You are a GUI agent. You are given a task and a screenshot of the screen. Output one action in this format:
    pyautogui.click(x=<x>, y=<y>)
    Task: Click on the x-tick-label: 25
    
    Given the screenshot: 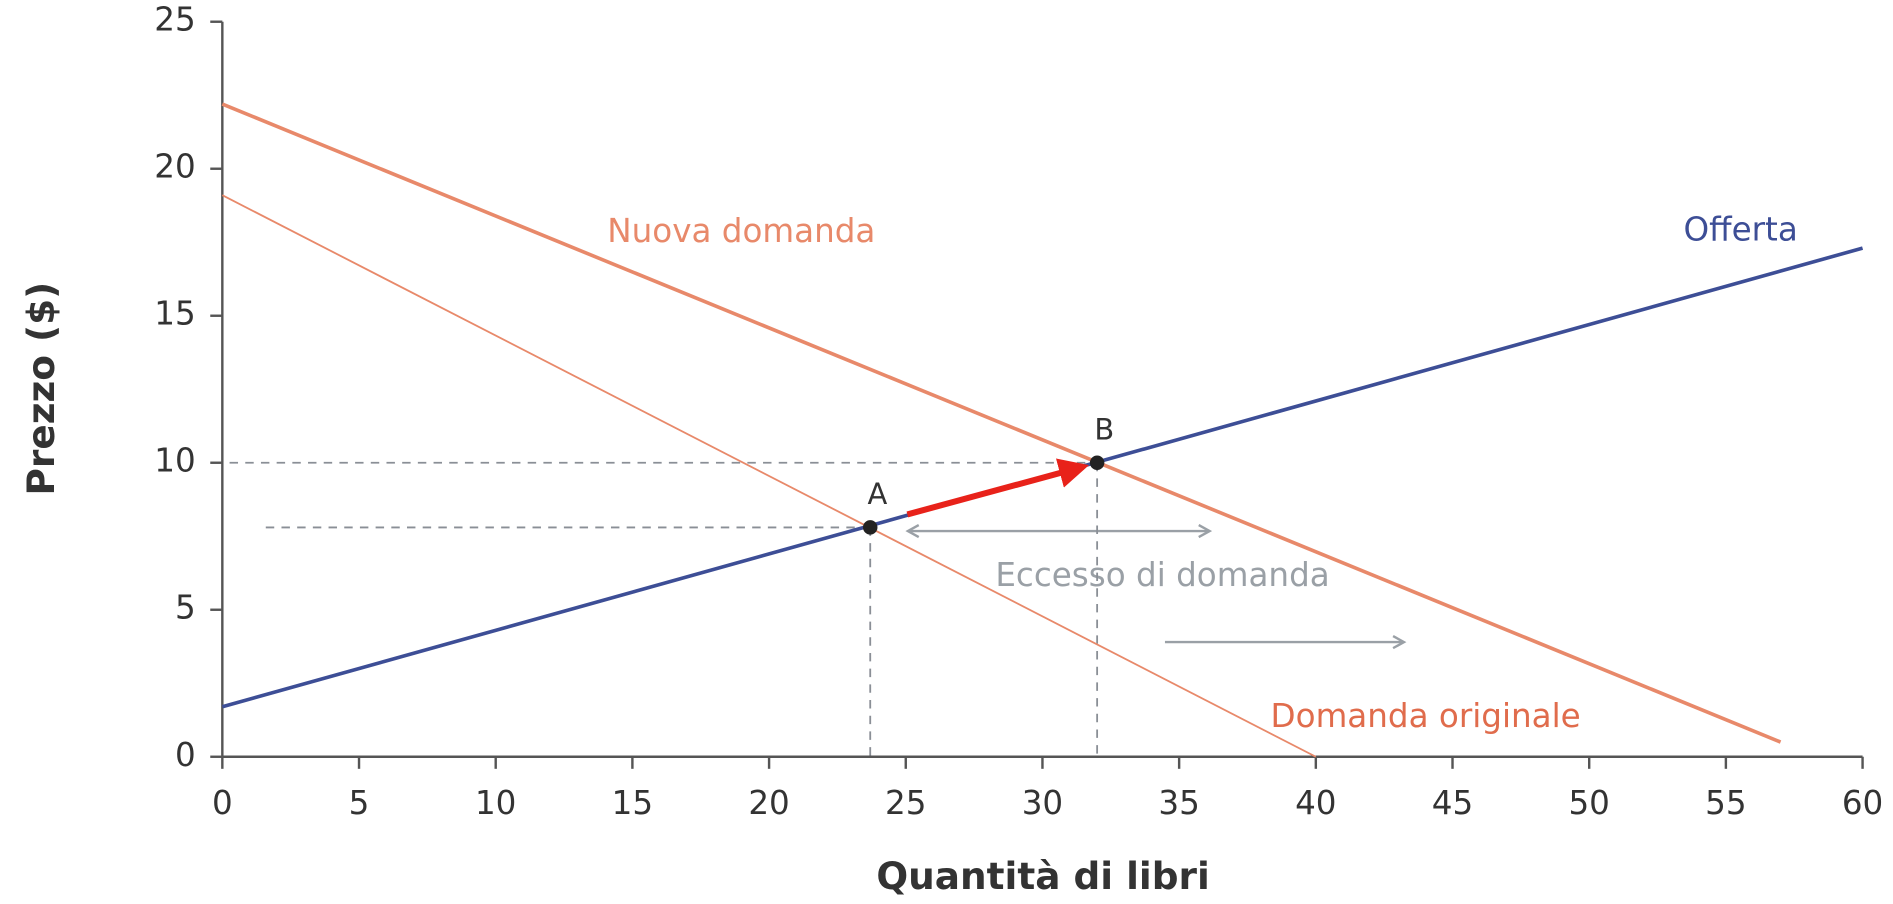 What is the action you would take?
    pyautogui.click(x=905, y=803)
    